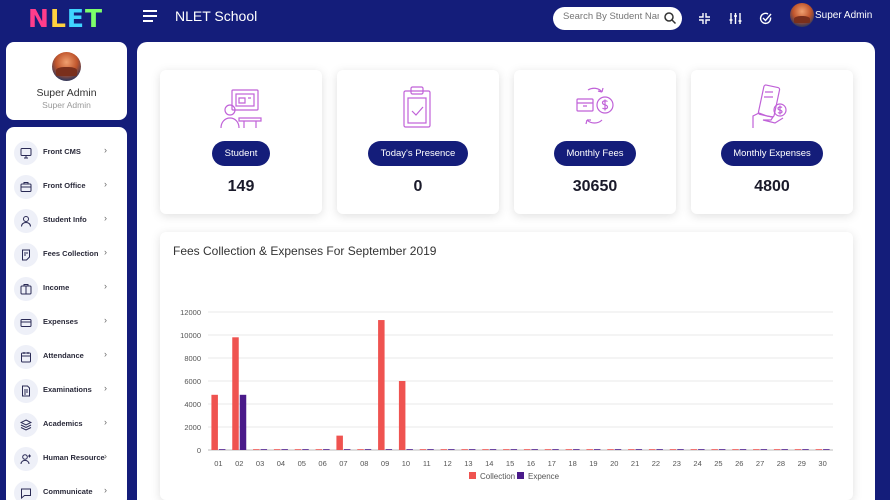 This screenshot has width=890, height=500. What do you see at coordinates (445, 20) in the screenshot?
I see `top-bar: NLET NLET School Super Admin` at bounding box center [445, 20].